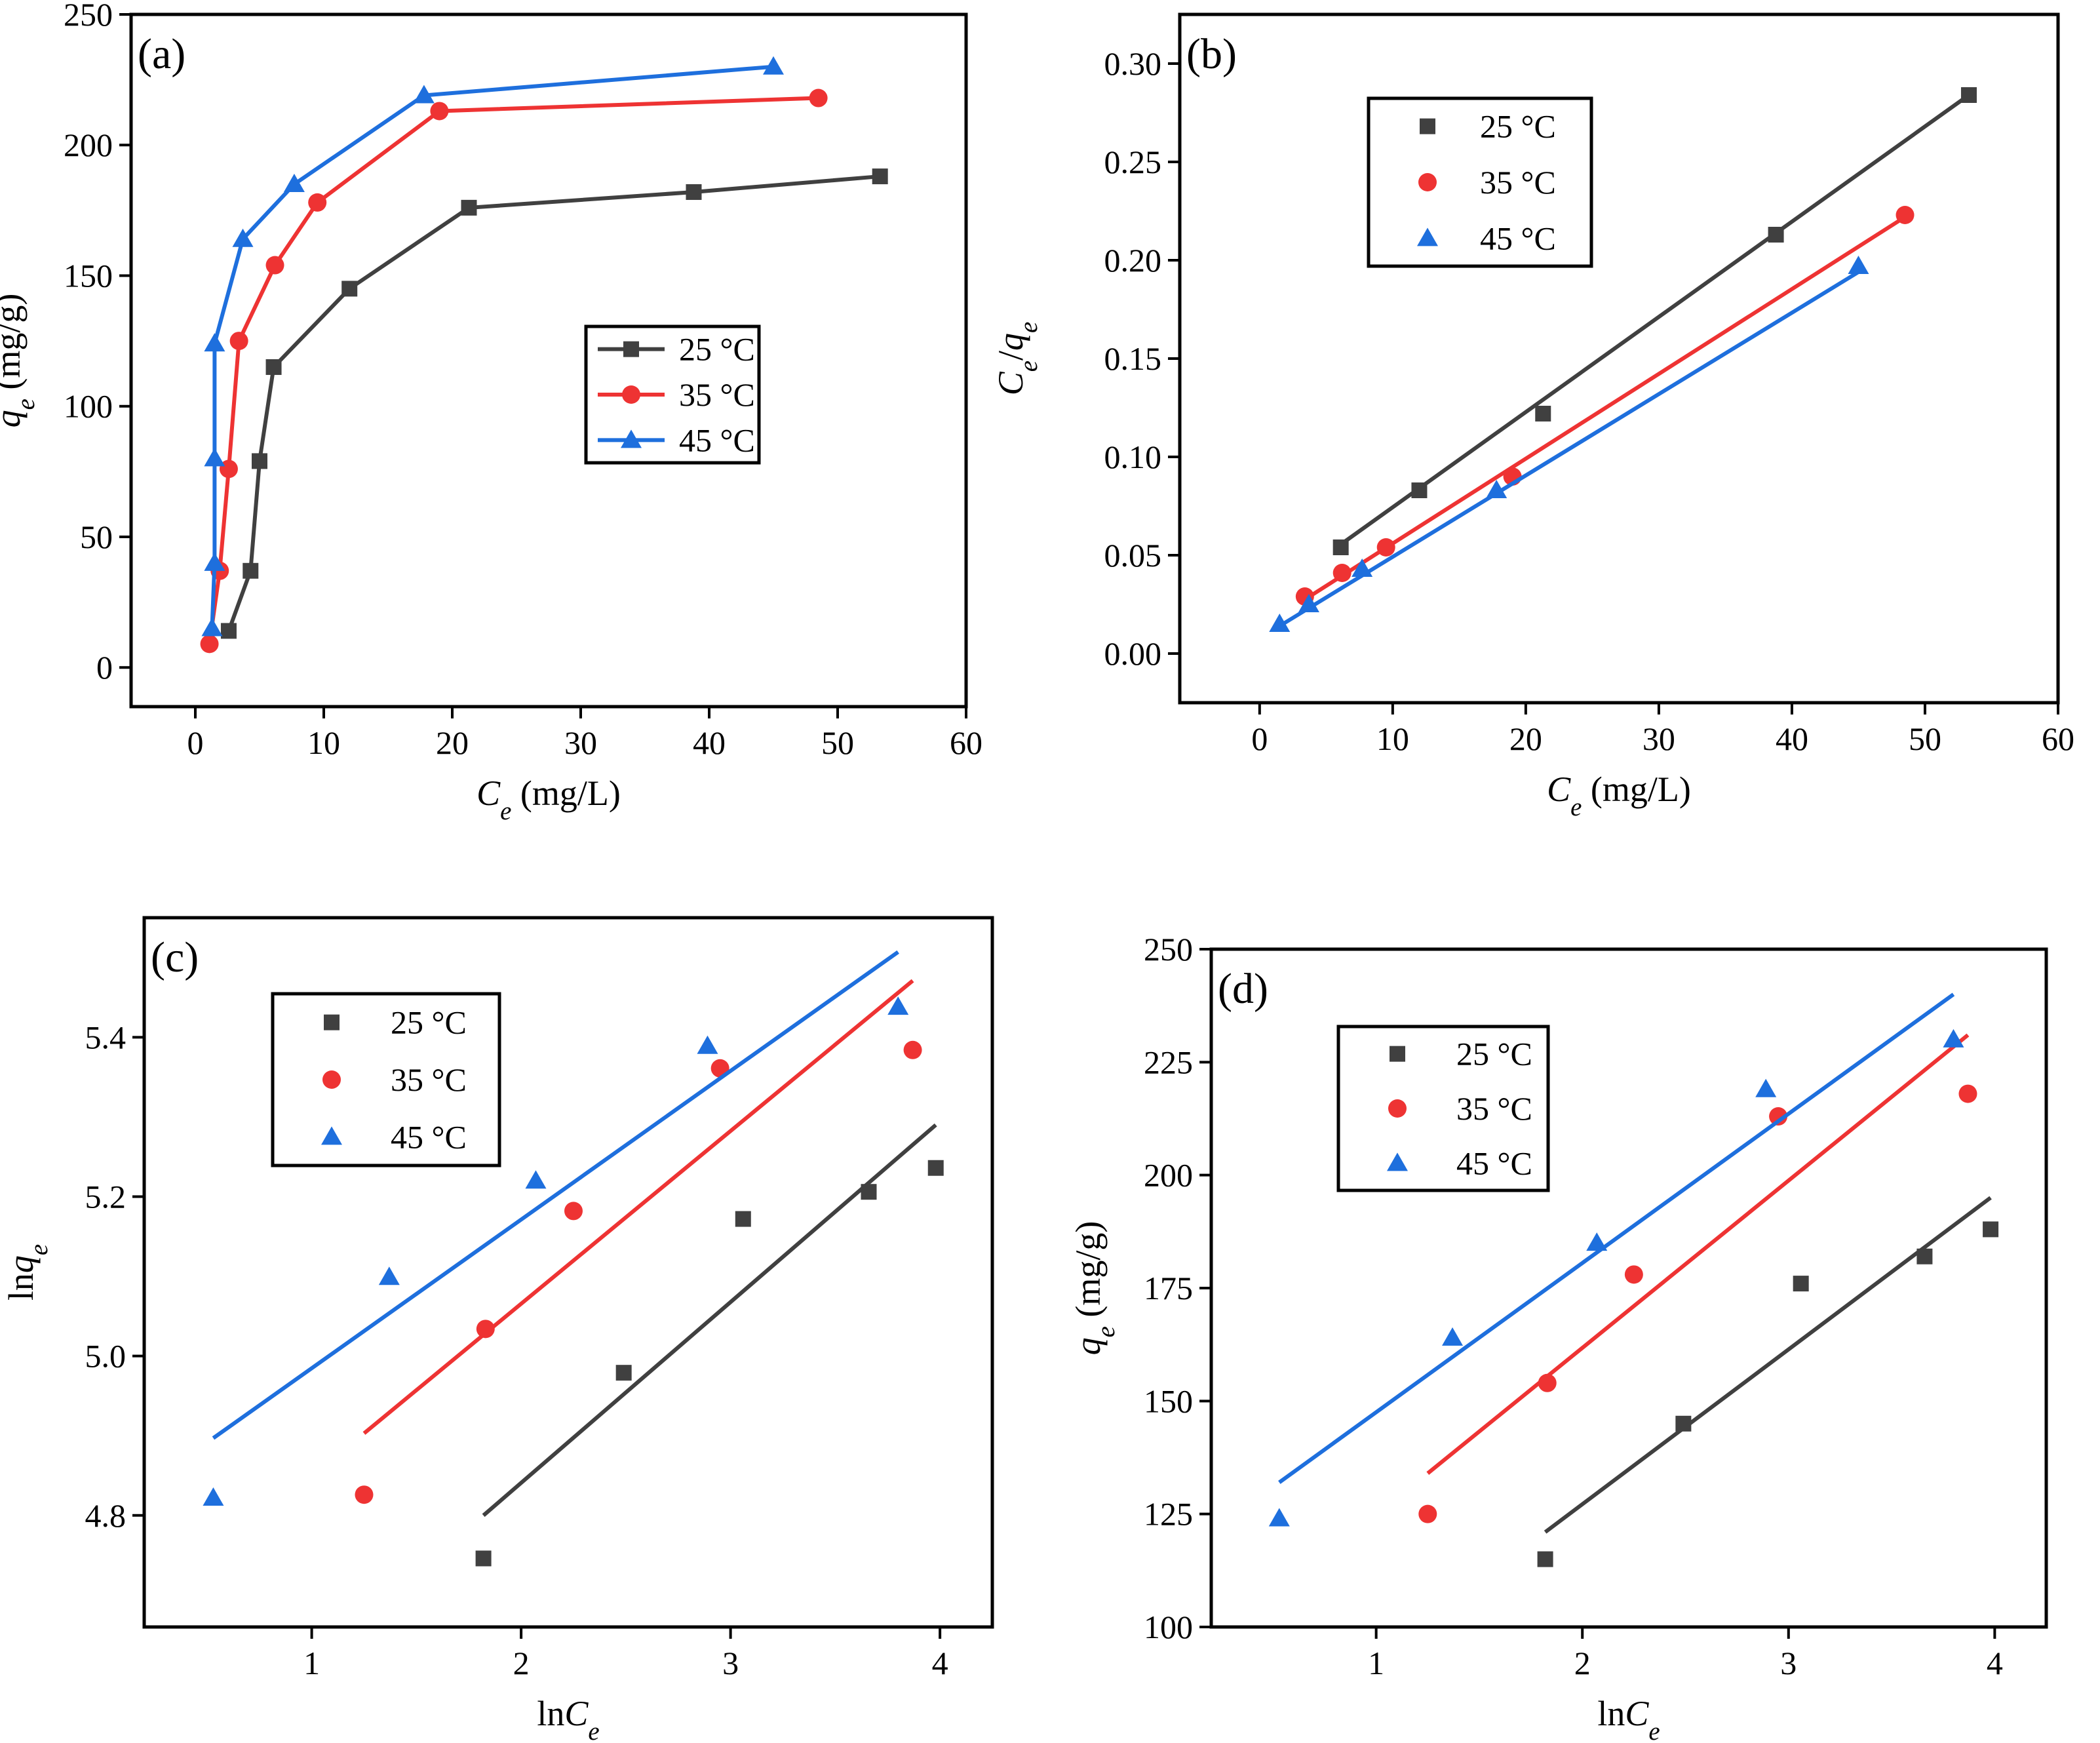 The height and width of the screenshot is (1743, 2100). What do you see at coordinates (97, 537) in the screenshot?
I see `panel-1-ytick-label: 50` at bounding box center [97, 537].